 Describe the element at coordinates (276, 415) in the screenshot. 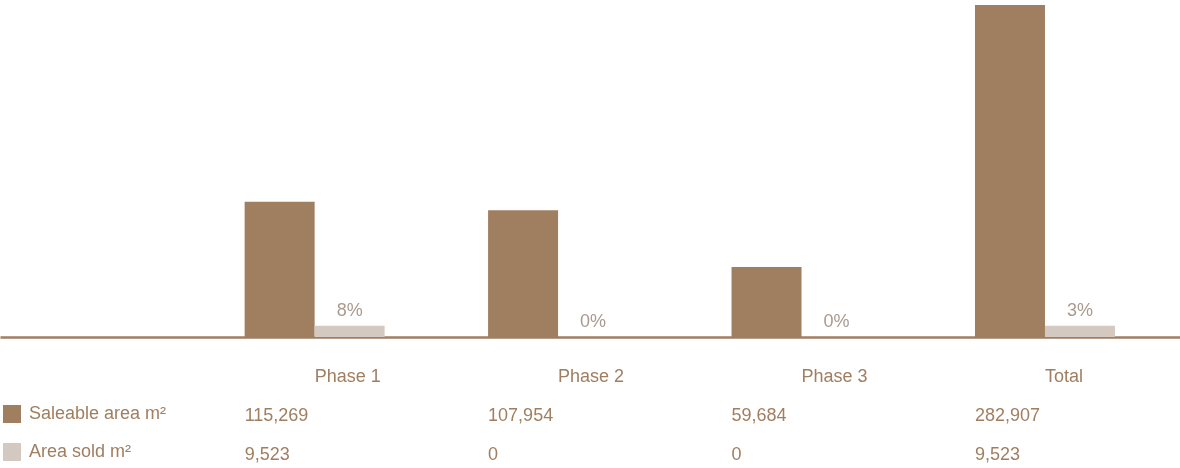

I see `data-label: 115,269` at that location.